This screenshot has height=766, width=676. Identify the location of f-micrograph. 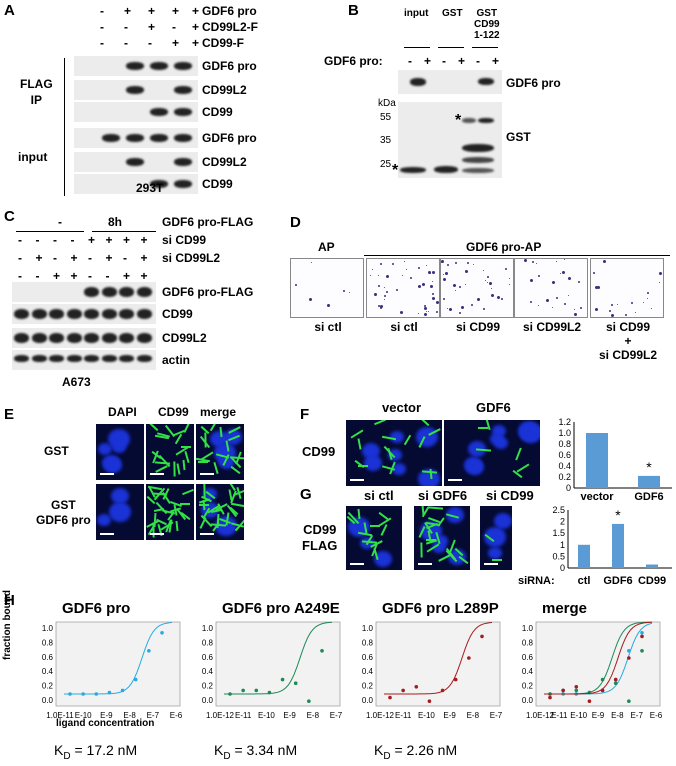
(394, 453).